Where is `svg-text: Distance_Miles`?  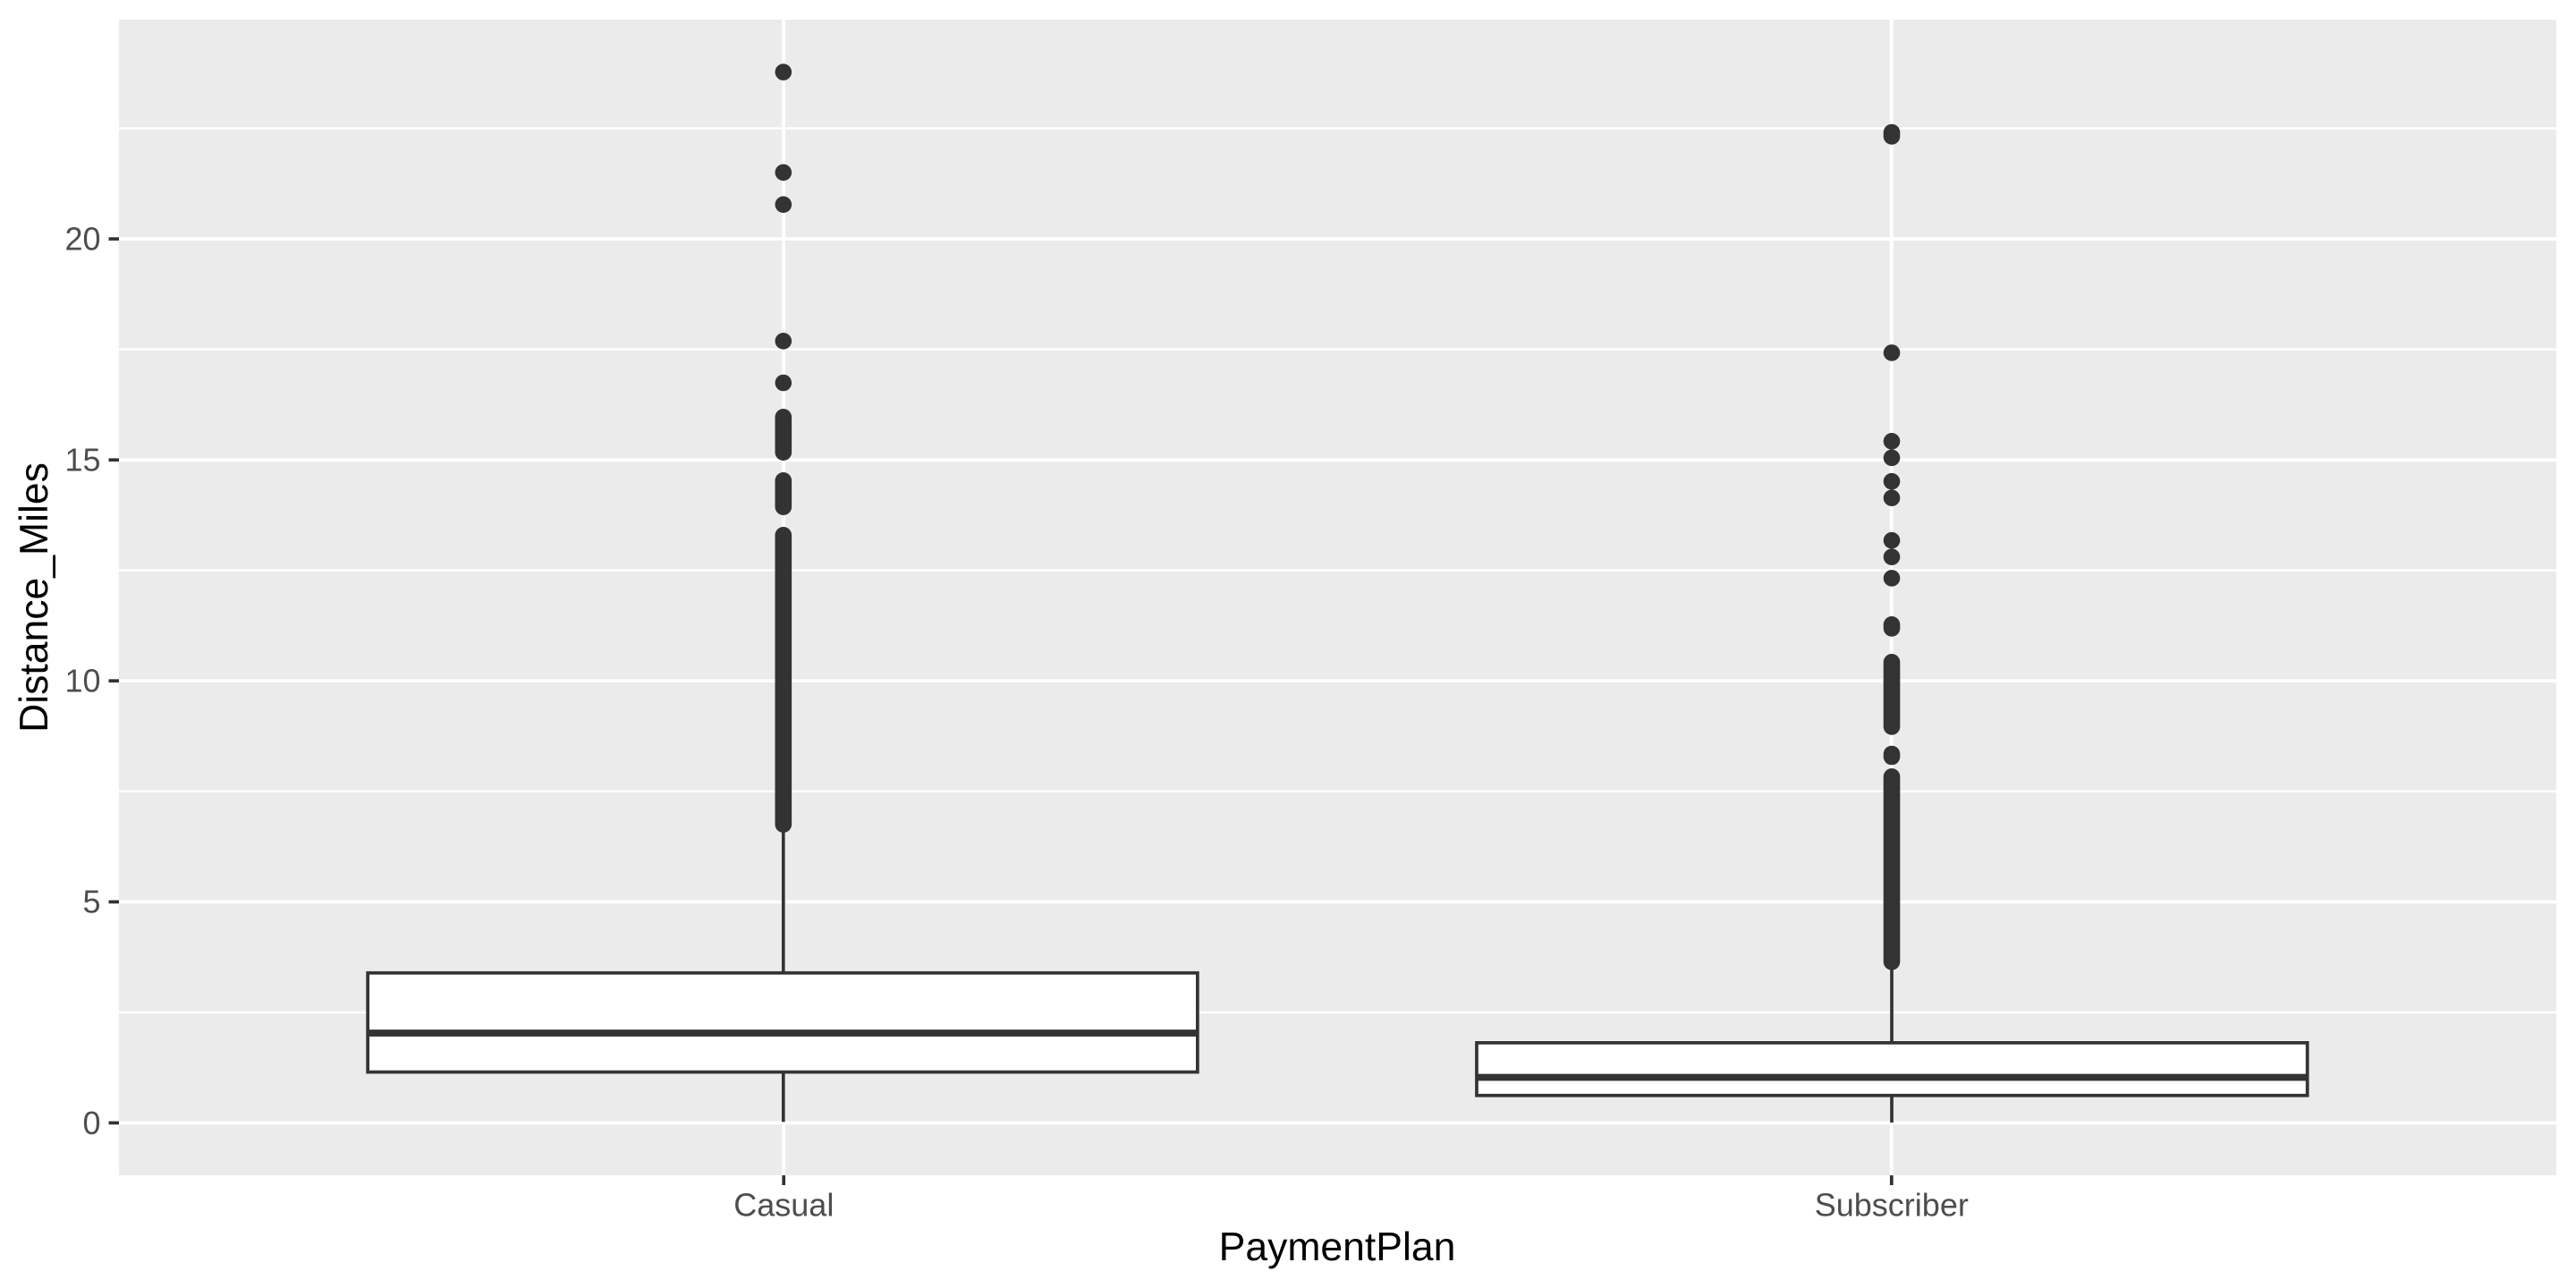
svg-text: Distance_Miles is located at coordinates (34, 597).